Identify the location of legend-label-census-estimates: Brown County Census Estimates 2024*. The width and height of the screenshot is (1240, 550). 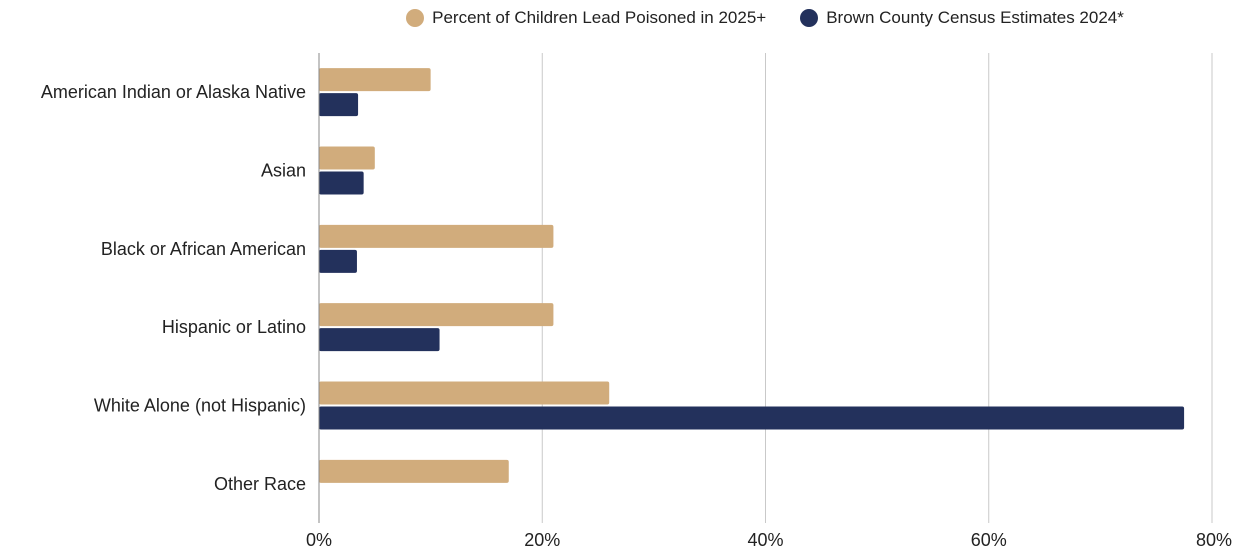
(975, 17).